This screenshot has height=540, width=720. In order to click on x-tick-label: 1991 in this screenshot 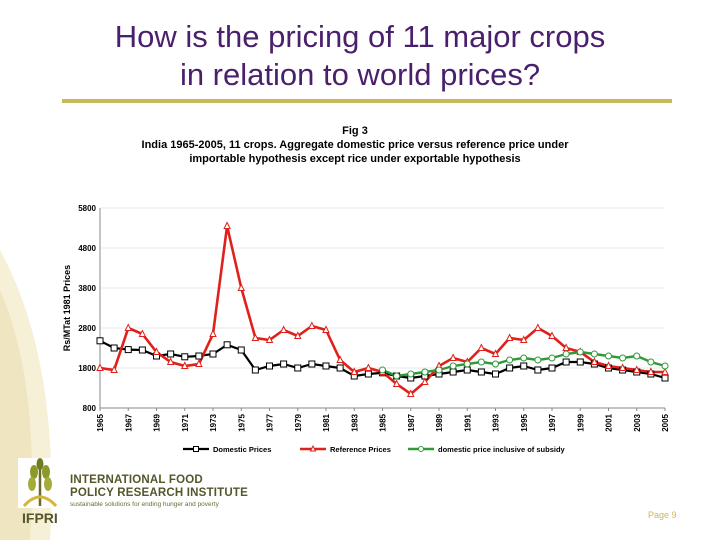, I will do `click(467, 422)`.